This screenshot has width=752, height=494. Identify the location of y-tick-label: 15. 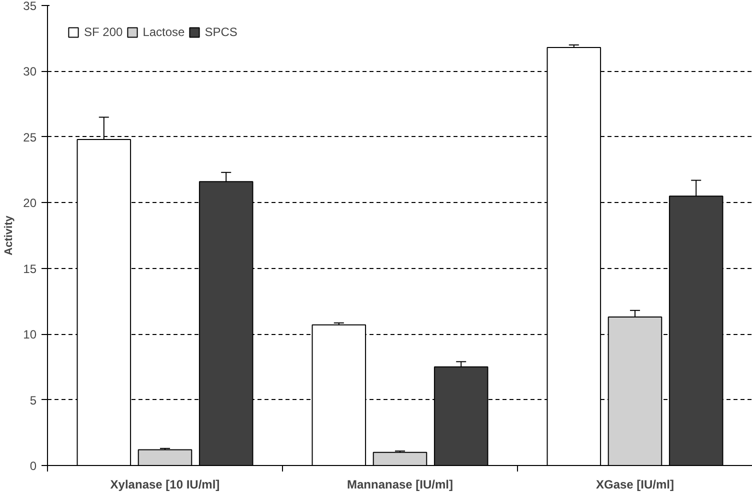
(30, 269).